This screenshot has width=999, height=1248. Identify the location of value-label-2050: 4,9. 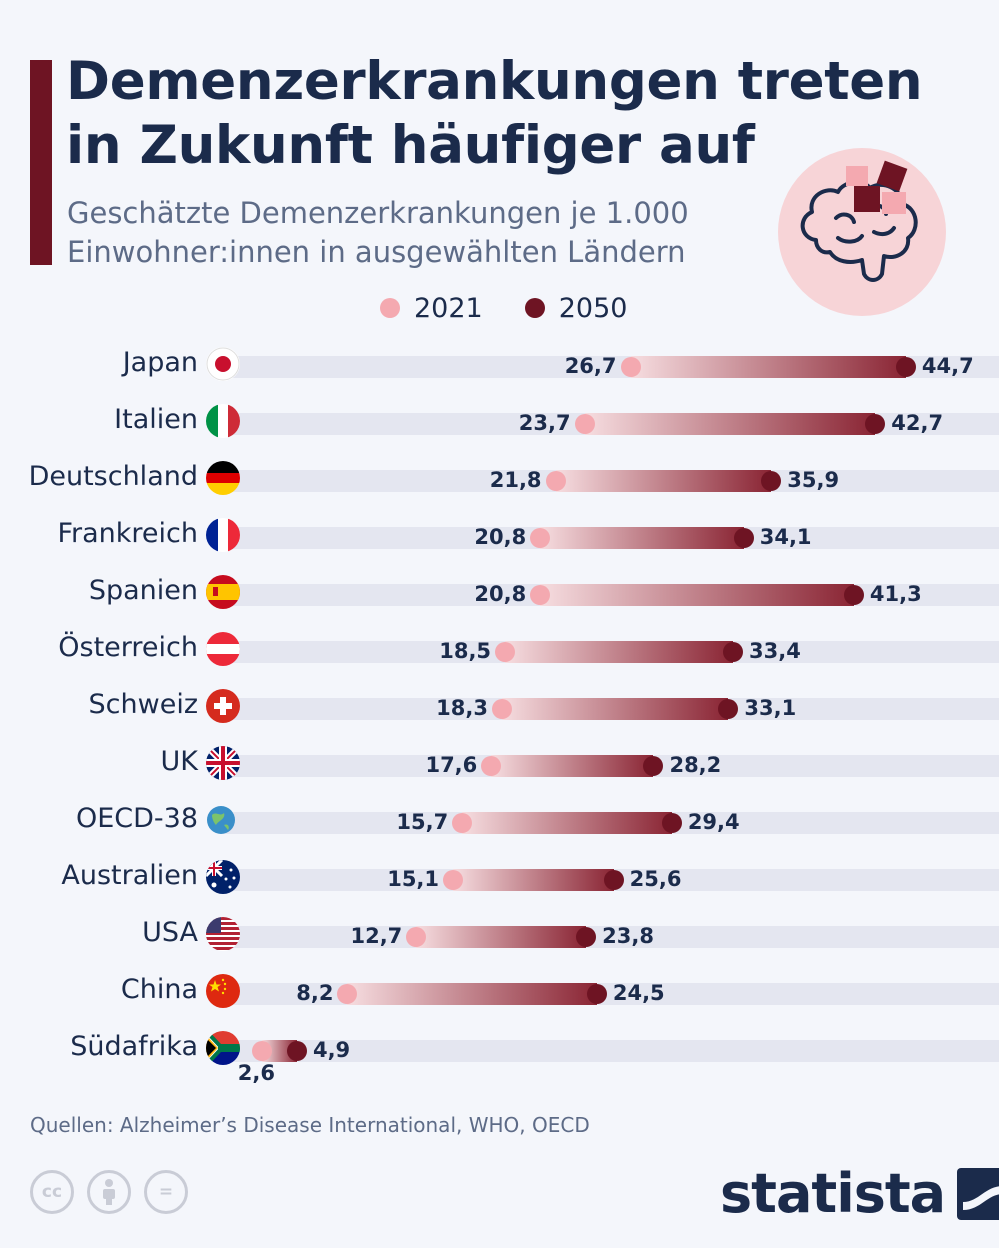
(331, 1050).